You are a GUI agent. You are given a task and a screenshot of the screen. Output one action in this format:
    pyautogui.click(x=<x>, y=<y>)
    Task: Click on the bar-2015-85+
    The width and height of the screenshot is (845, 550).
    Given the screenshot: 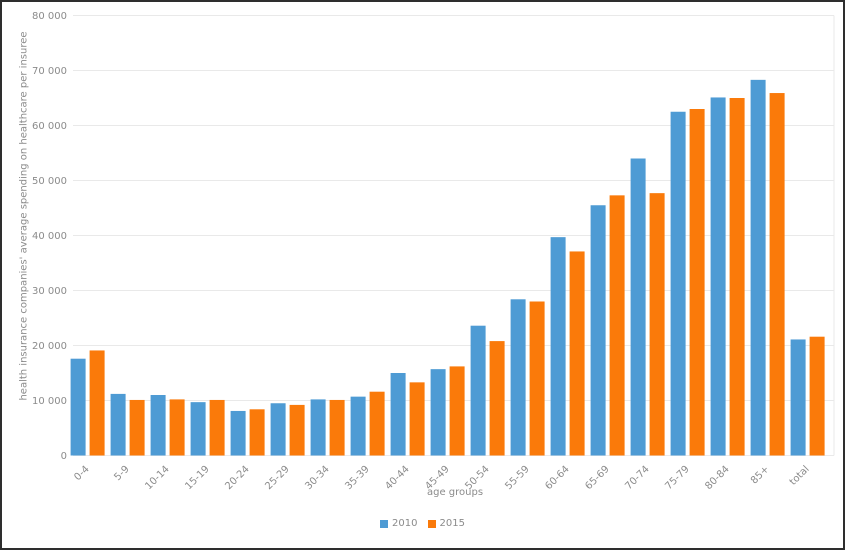 What is the action you would take?
    pyautogui.click(x=777, y=274)
    